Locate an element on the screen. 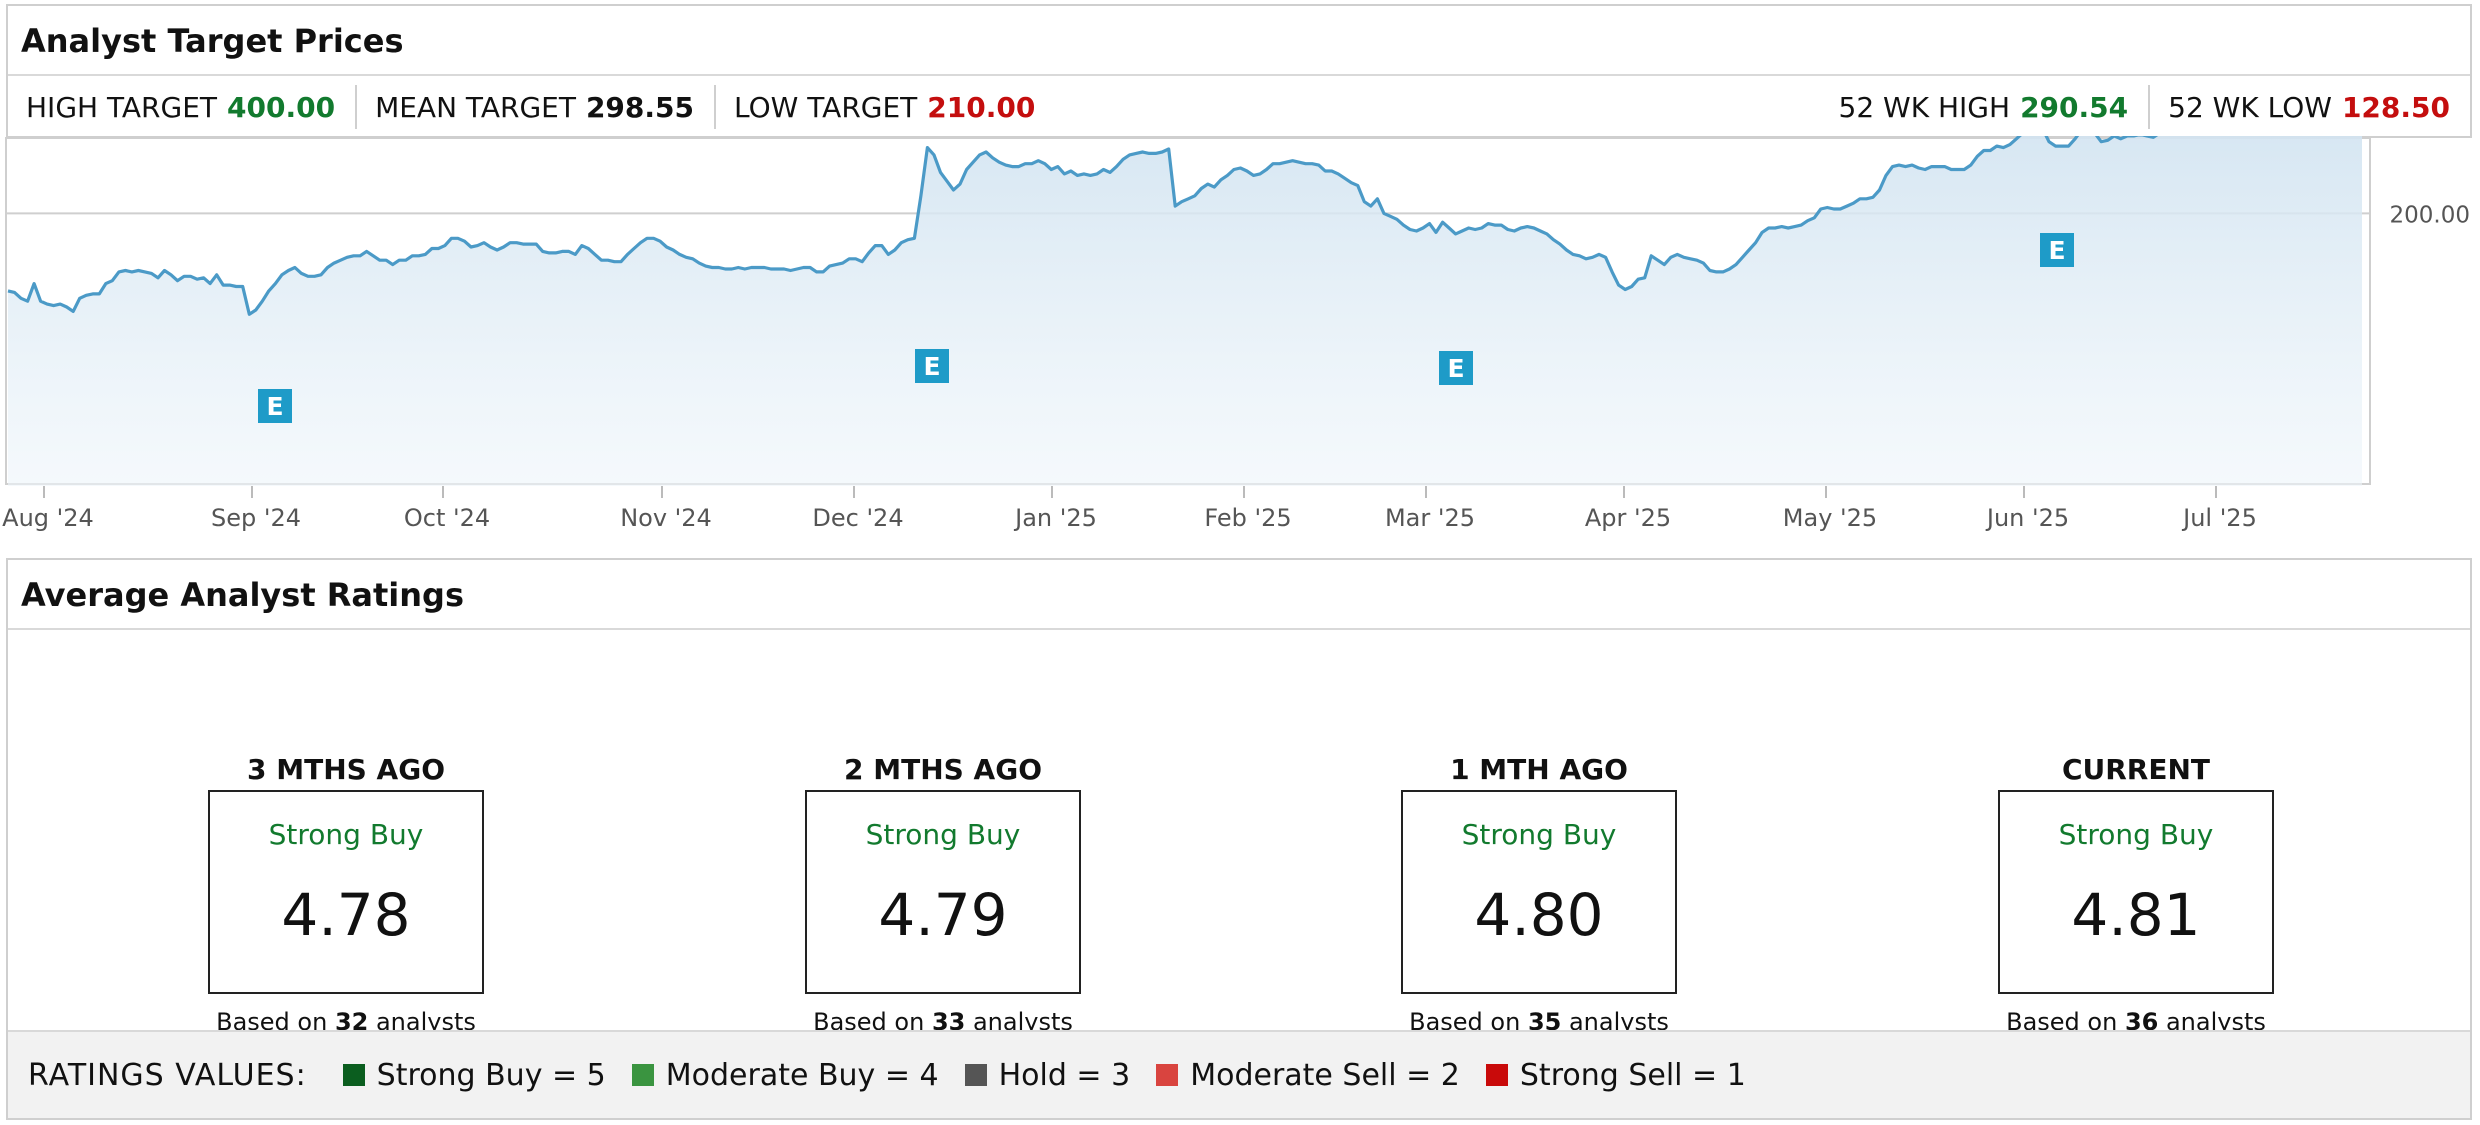  high-target-value: 400.00 is located at coordinates (281, 107).